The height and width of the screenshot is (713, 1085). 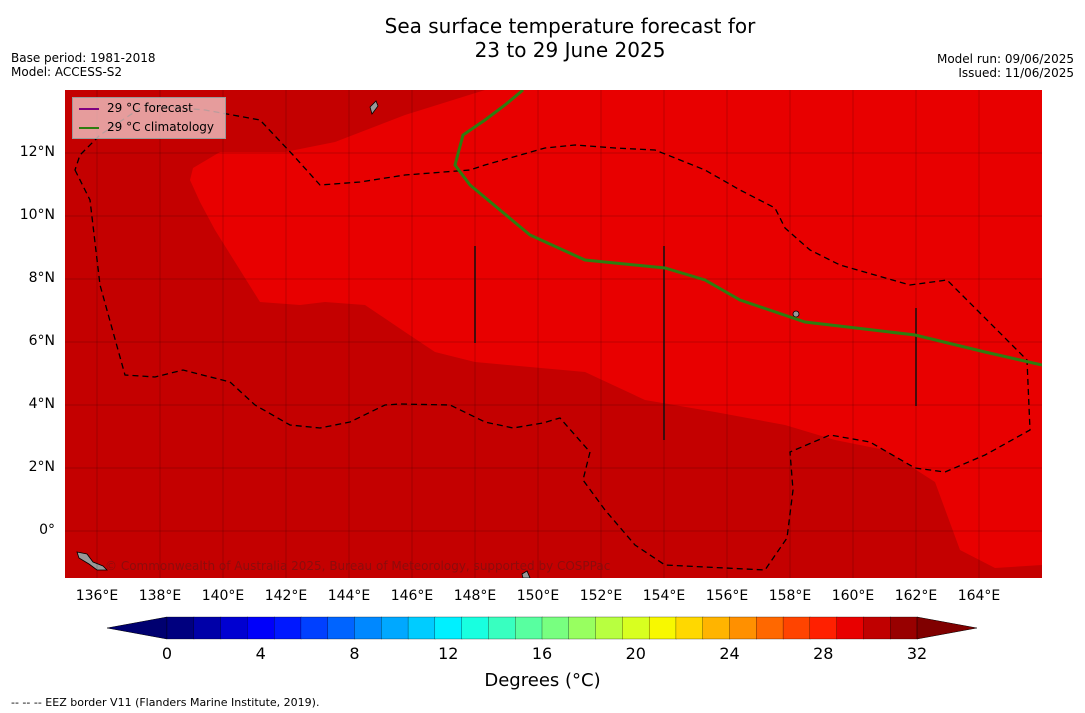 What do you see at coordinates (374, 107) in the screenshot?
I see `land-island-north` at bounding box center [374, 107].